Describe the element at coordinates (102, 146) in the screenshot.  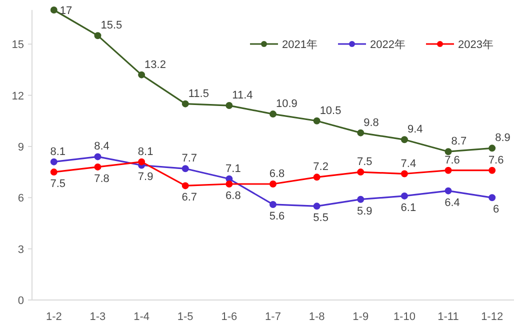
I see `data-label: 8.4` at that location.